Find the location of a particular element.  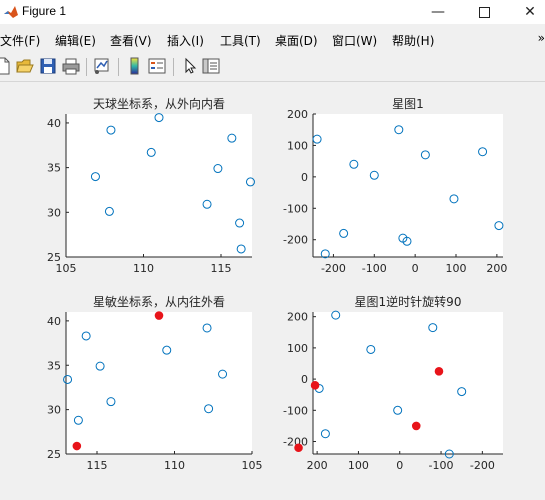

menu-window: 窗口(W) is located at coordinates (355, 41).